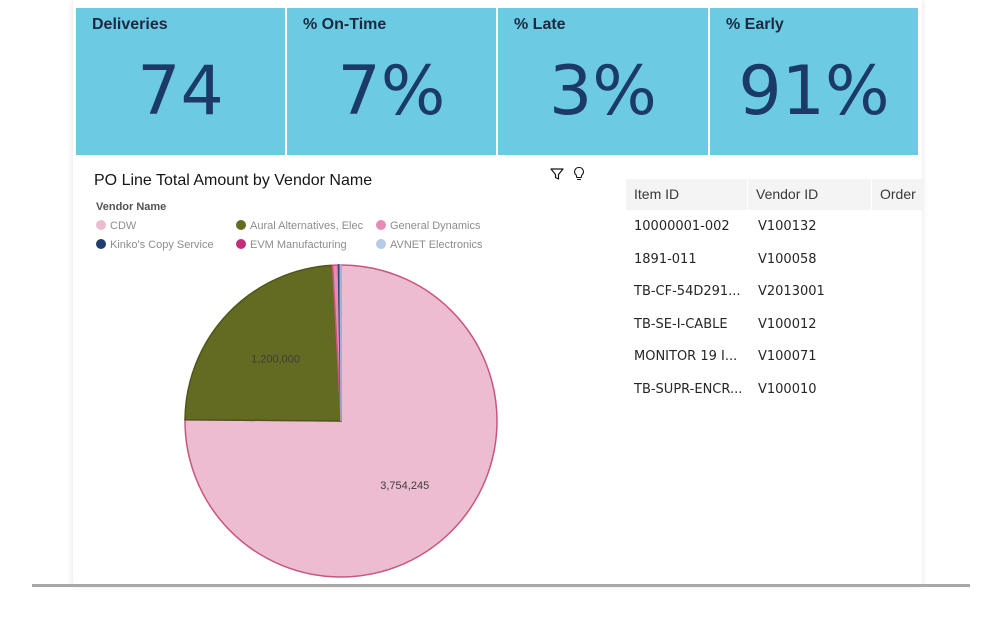 This screenshot has height=628, width=1004. I want to click on legend-title: Vendor Name, so click(131, 207).